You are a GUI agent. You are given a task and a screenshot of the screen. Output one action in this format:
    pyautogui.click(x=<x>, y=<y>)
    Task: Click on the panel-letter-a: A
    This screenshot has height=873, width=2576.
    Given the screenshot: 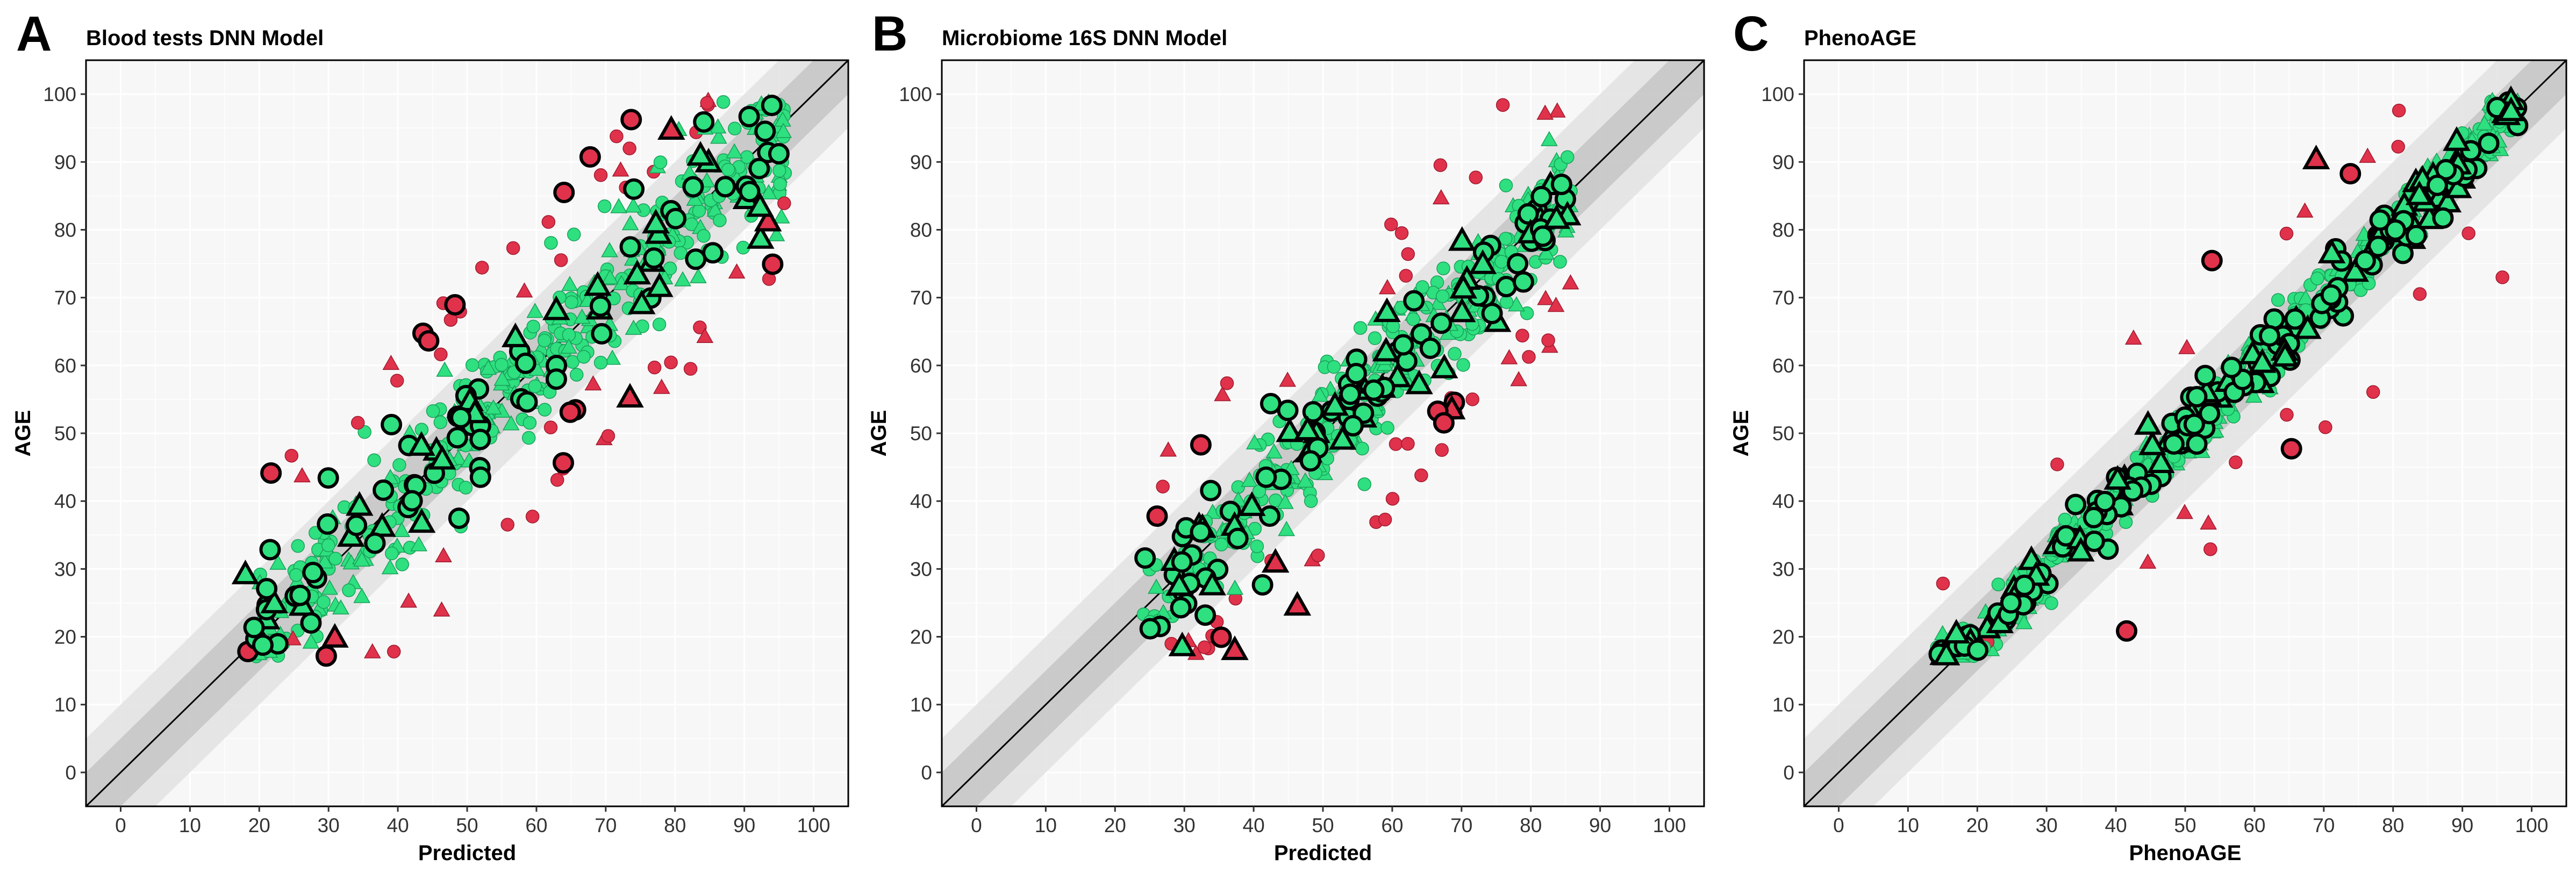 What is the action you would take?
    pyautogui.click(x=34, y=33)
    